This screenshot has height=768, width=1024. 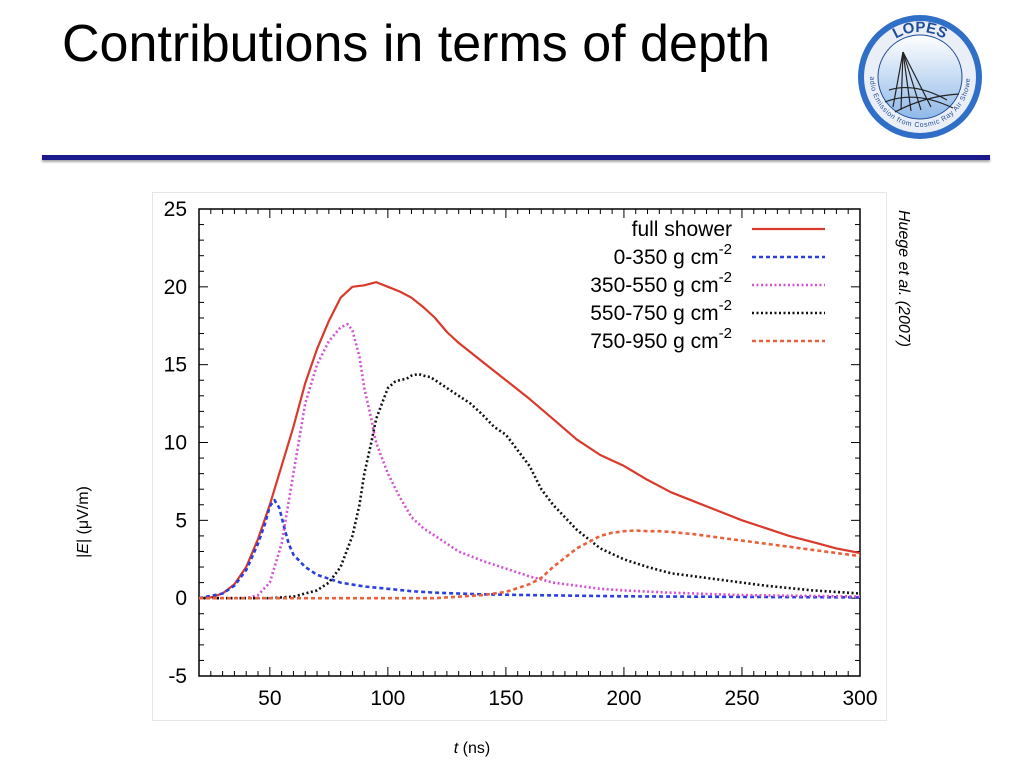 I want to click on svg-text: LOPES, so click(x=920, y=30).